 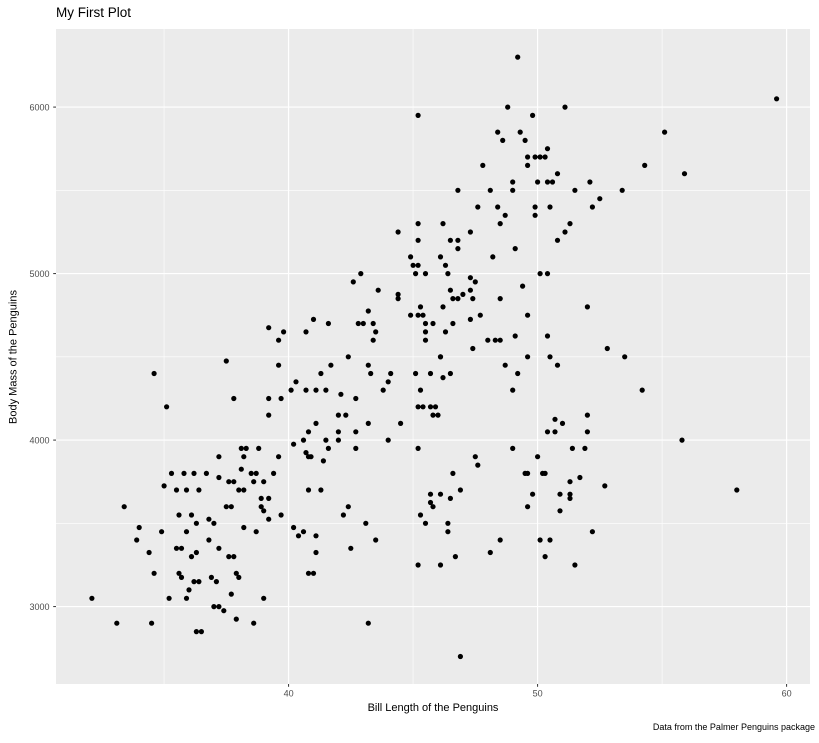 I want to click on plot-title: My First Plot, so click(x=94, y=12).